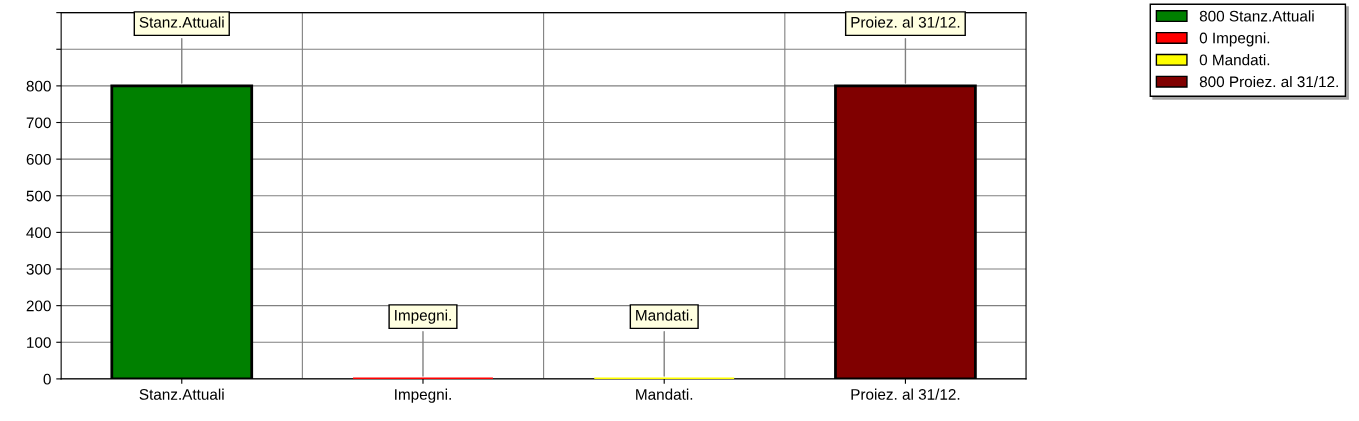 The image size is (1359, 421). What do you see at coordinates (38, 159) in the screenshot?
I see `y-tick-label: 600` at bounding box center [38, 159].